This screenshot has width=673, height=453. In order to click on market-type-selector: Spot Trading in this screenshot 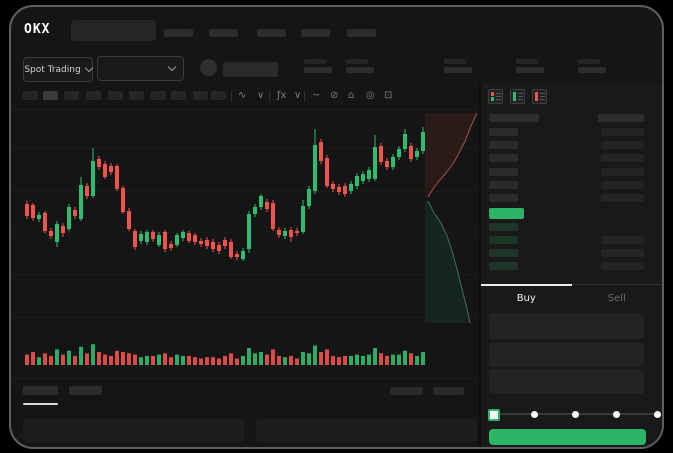, I will do `click(58, 69)`.